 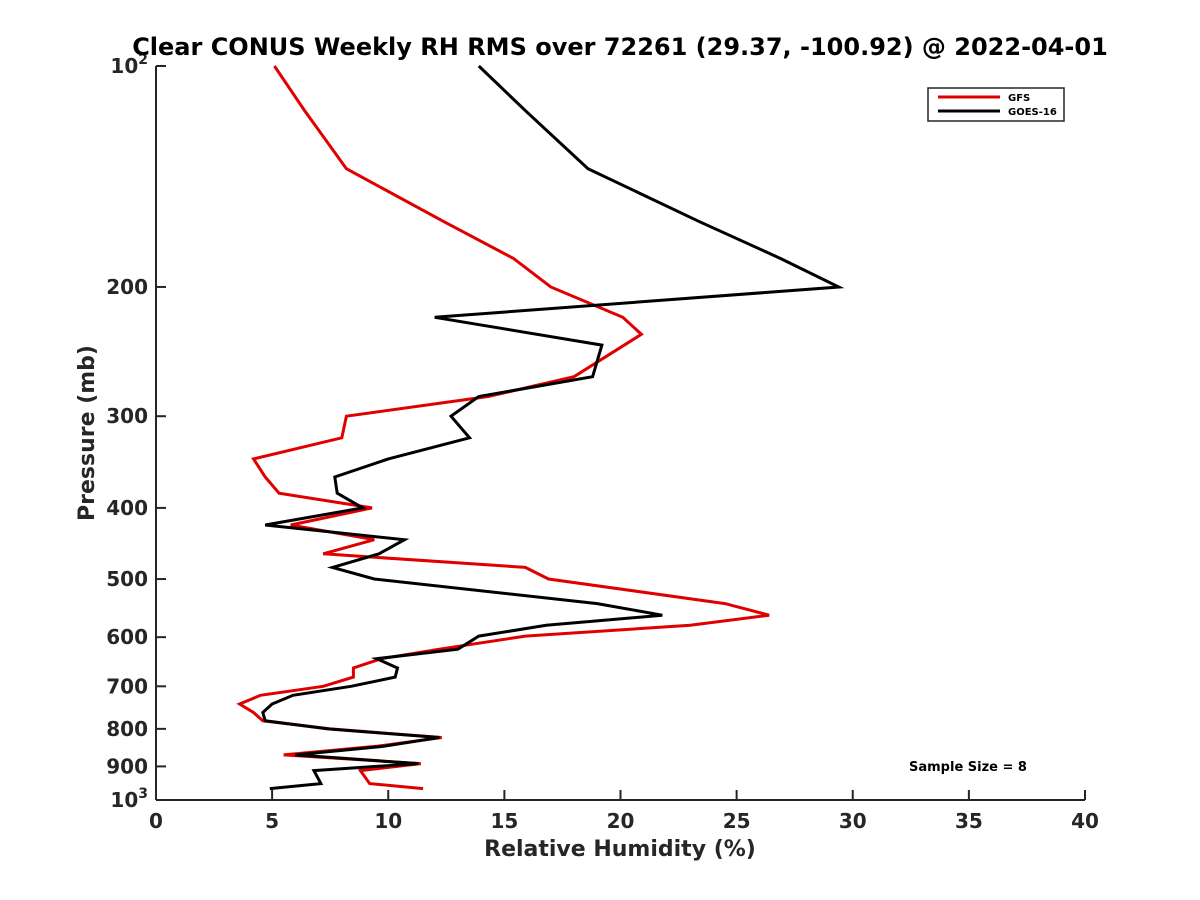 What do you see at coordinates (969, 821) in the screenshot?
I see `x-tick-label: 35` at bounding box center [969, 821].